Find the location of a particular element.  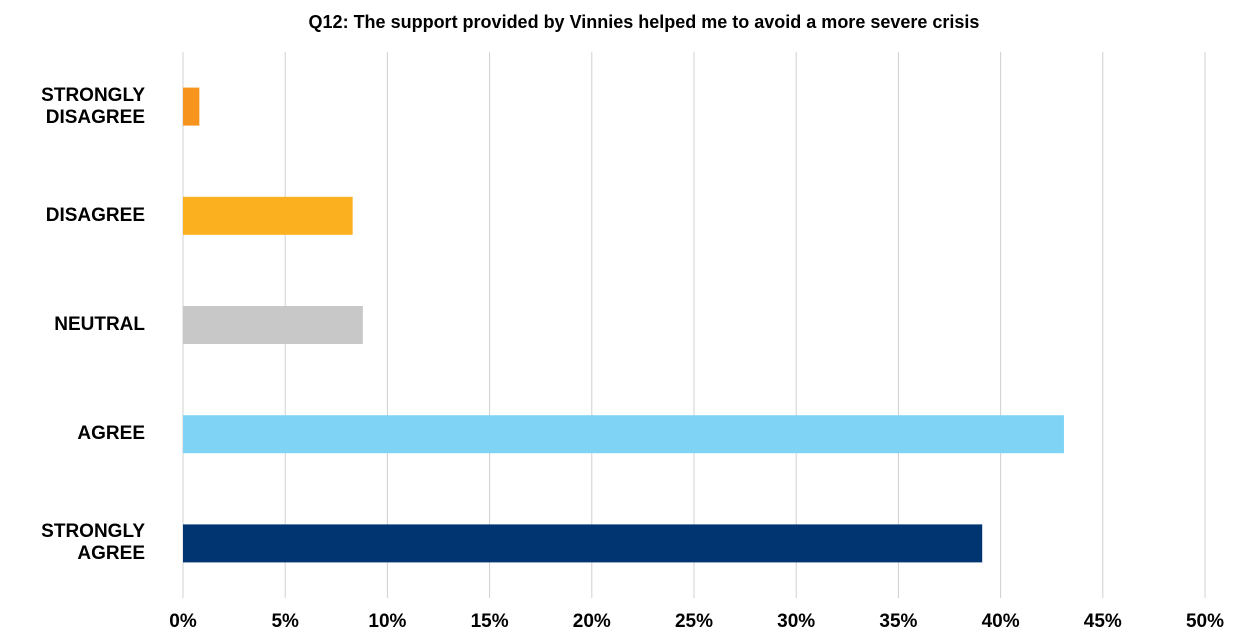

y-tick-label: AGREE is located at coordinates (111, 434).